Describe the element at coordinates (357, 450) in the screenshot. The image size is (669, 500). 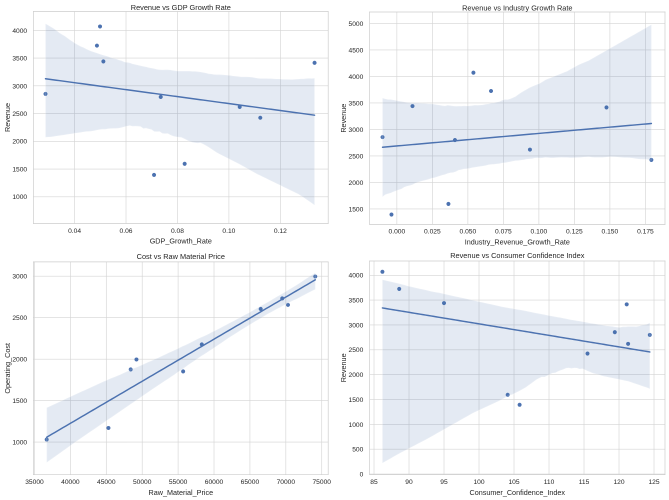
I see `svg-text: 500` at that location.